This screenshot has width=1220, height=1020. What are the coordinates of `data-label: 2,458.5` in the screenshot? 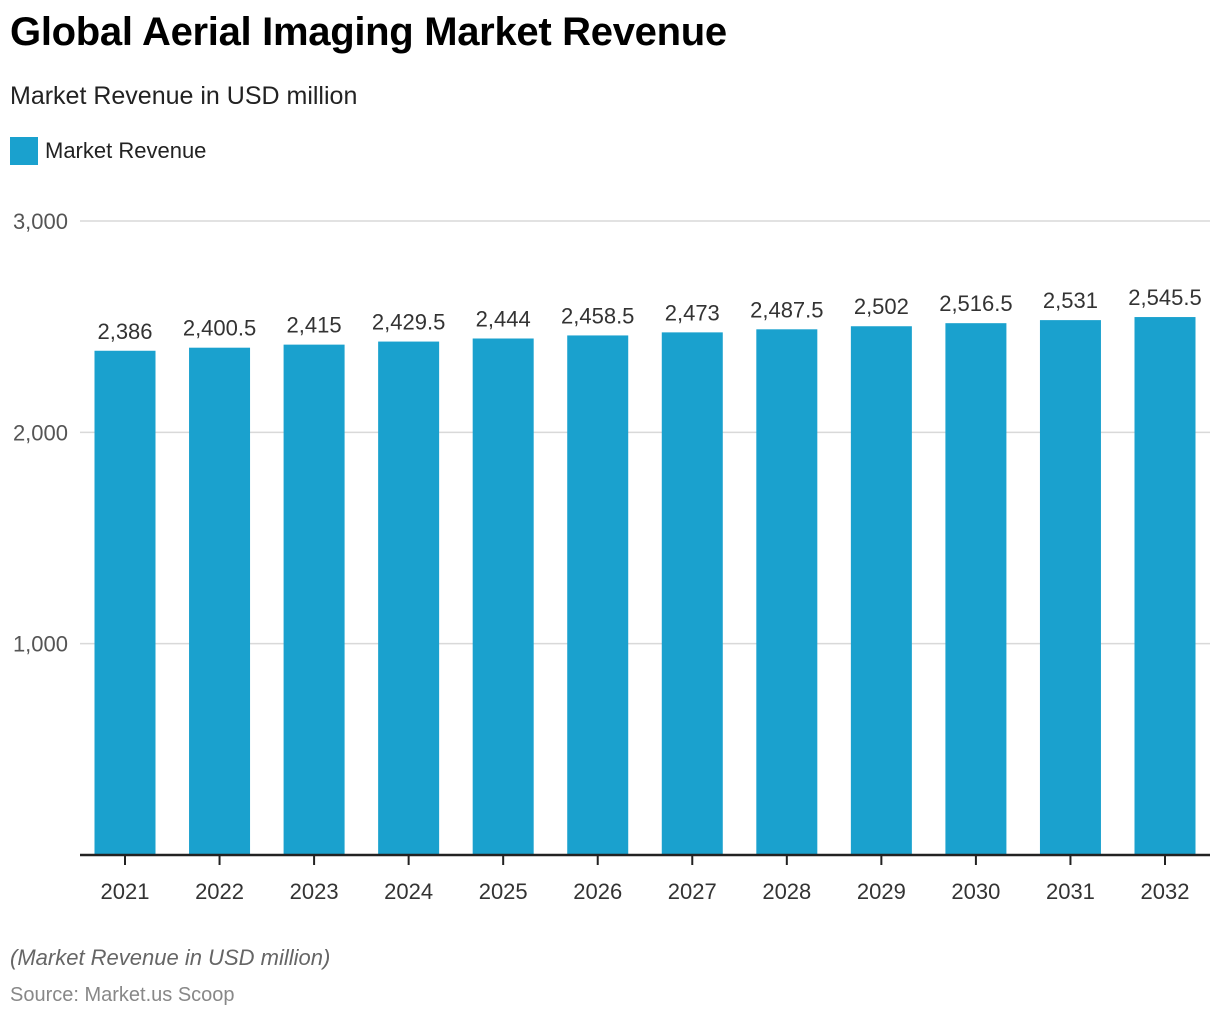 It's located at (597, 315).